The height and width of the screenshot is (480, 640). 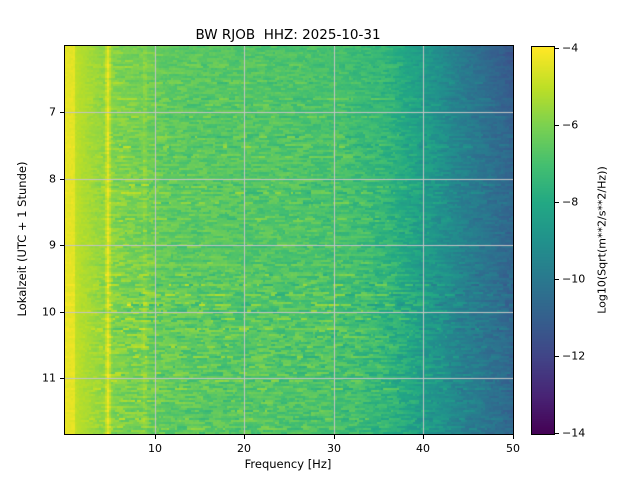 I want to click on y-tick-label: 7, so click(x=52, y=112).